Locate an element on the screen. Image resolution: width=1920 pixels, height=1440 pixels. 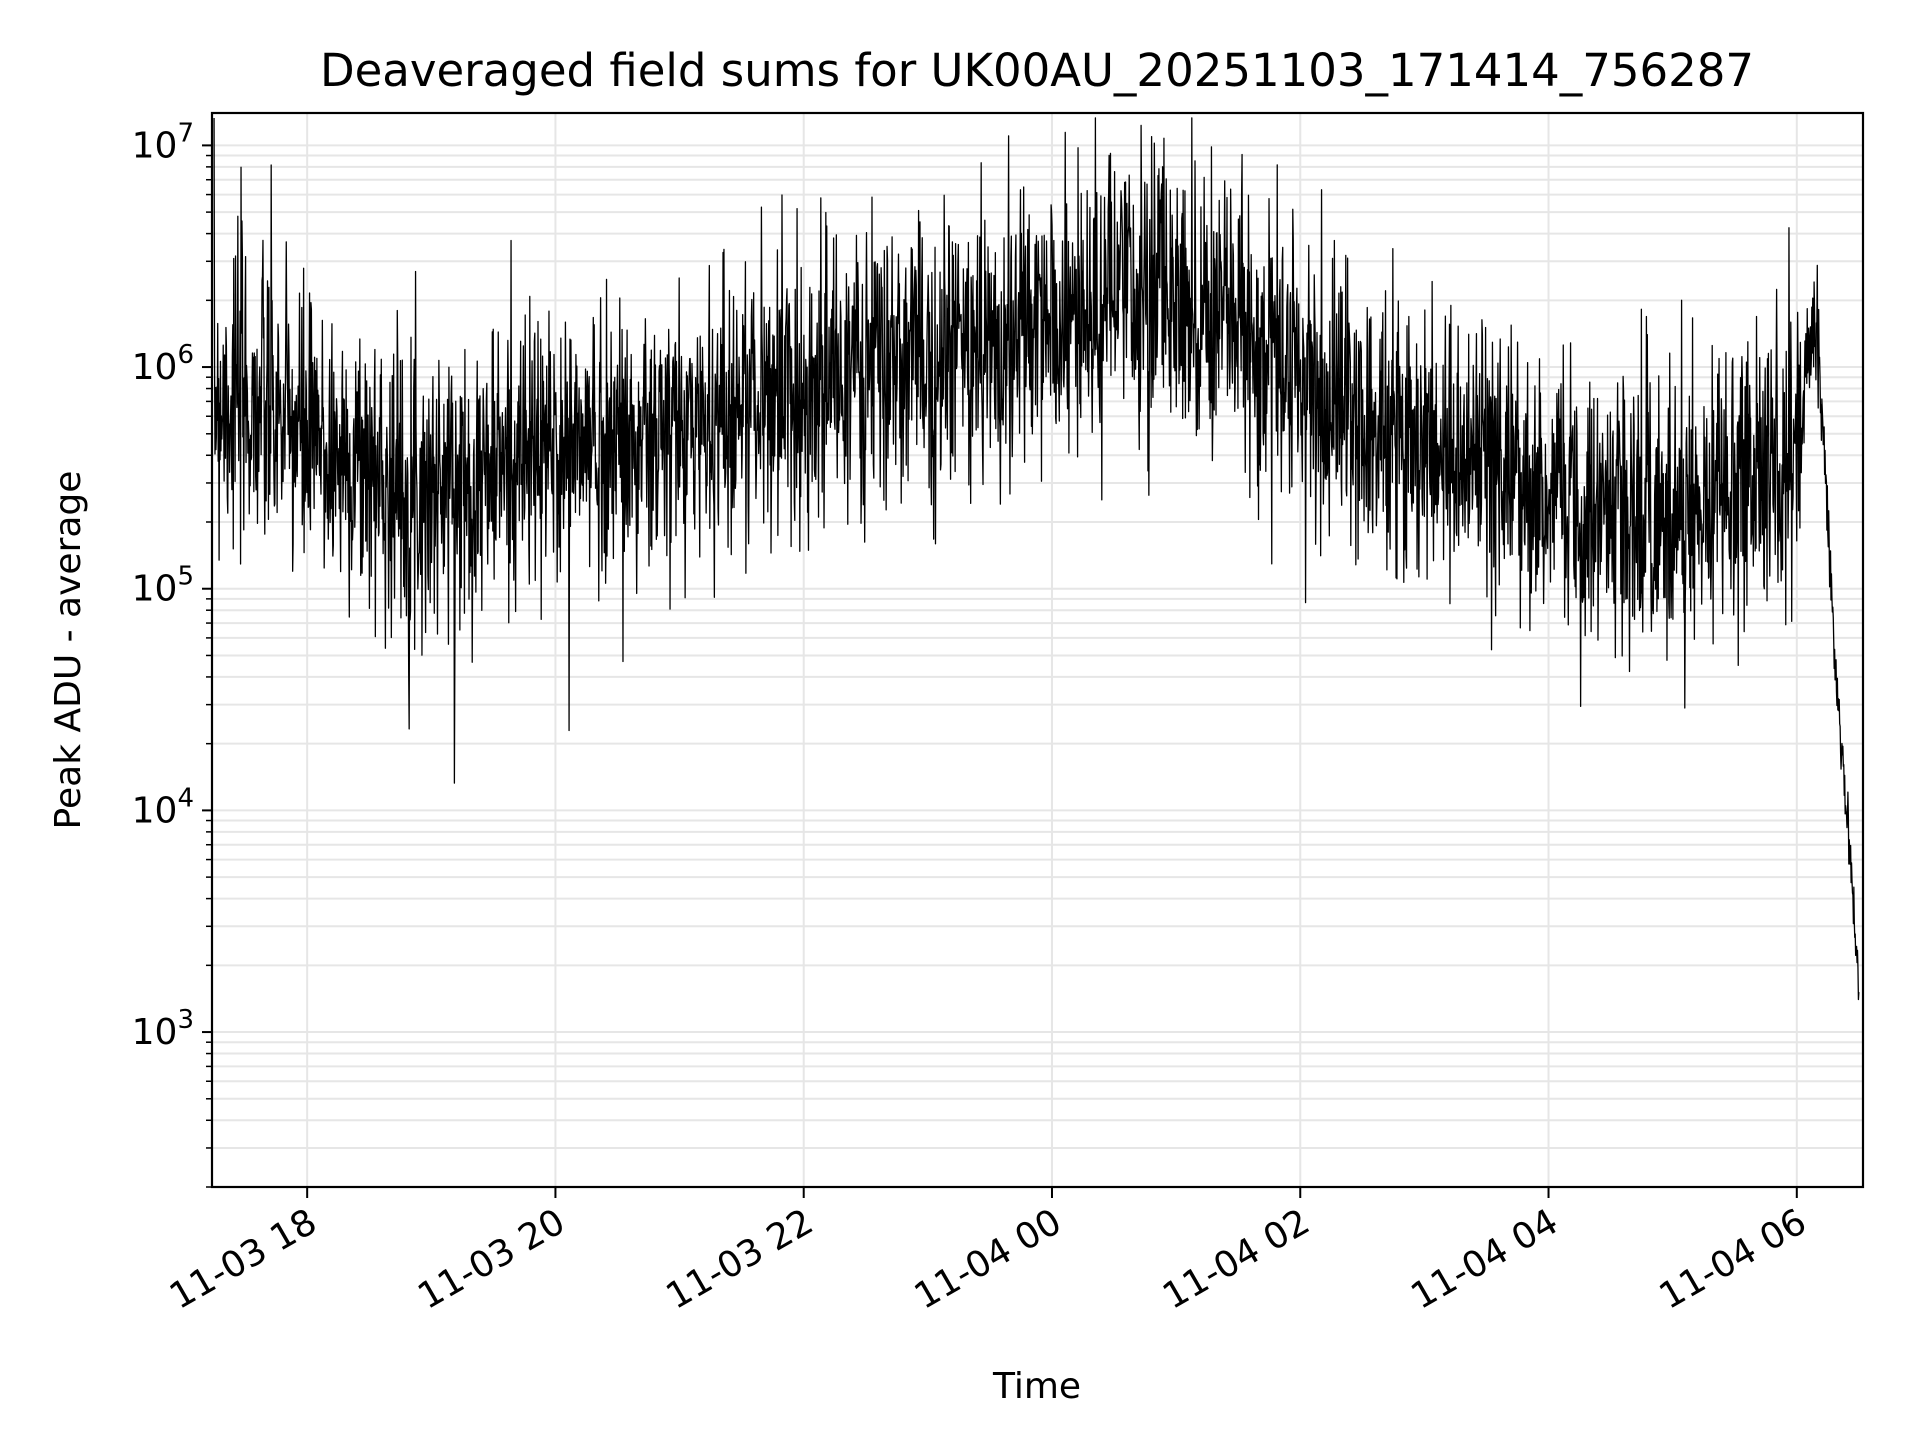
y-tick-label: 10⁶ is located at coordinates (163, 364).